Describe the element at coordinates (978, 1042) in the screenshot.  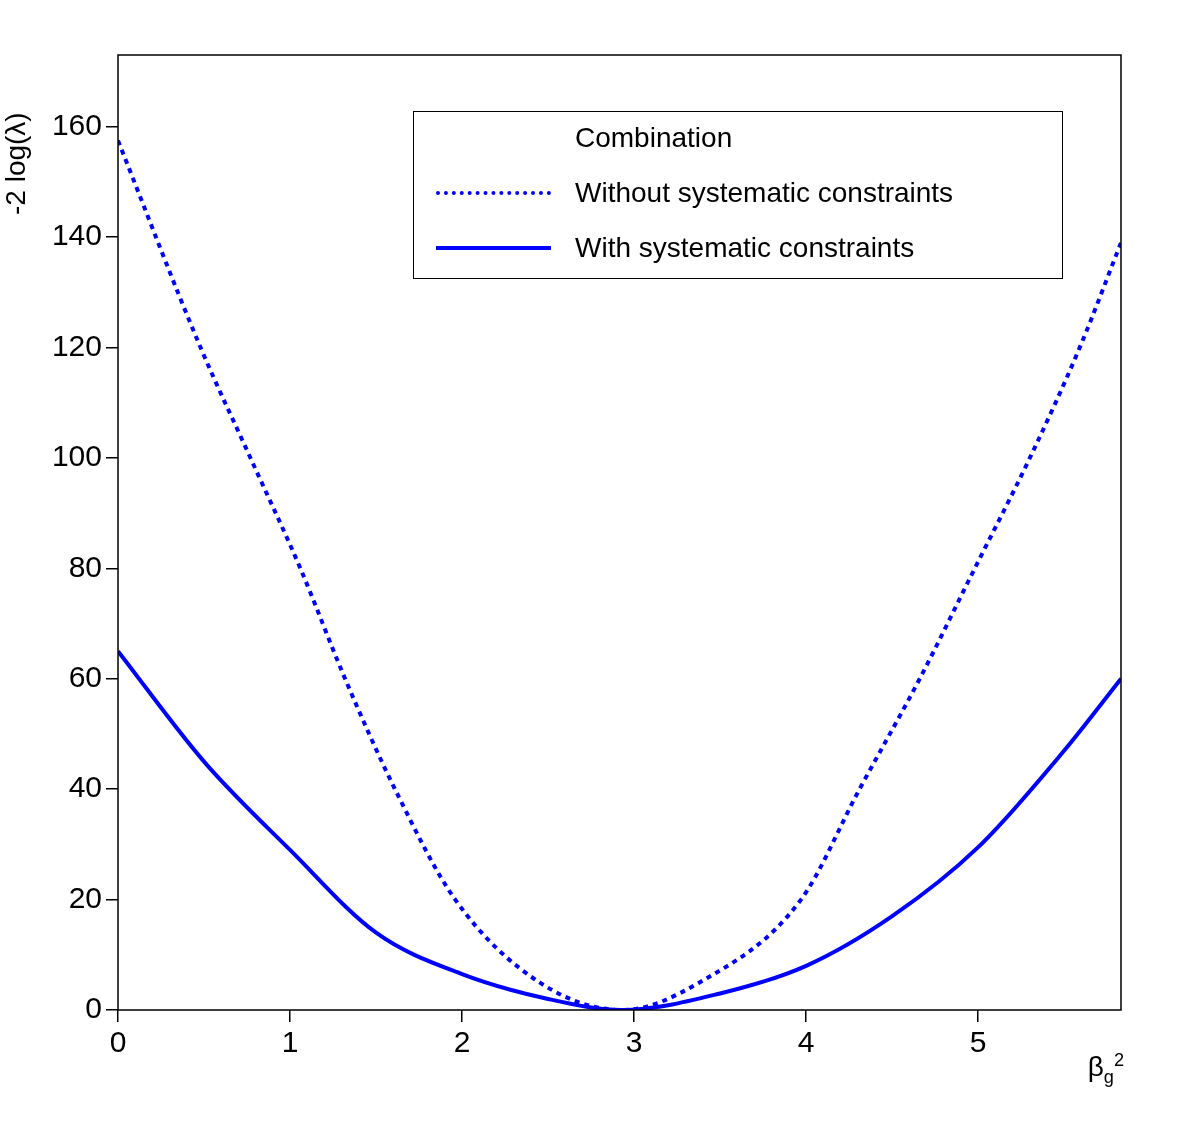
I see `x-tick-label: 5` at that location.